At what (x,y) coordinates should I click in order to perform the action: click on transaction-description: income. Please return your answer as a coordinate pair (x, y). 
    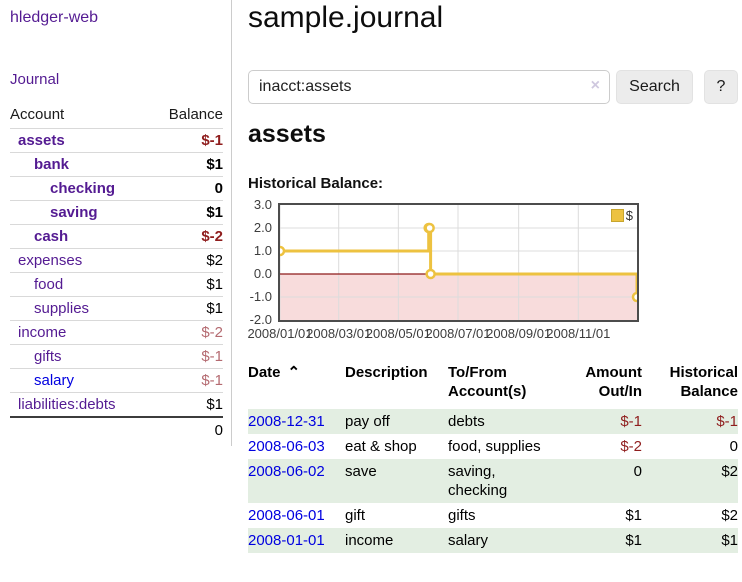
    Looking at the image, I should click on (369, 540).